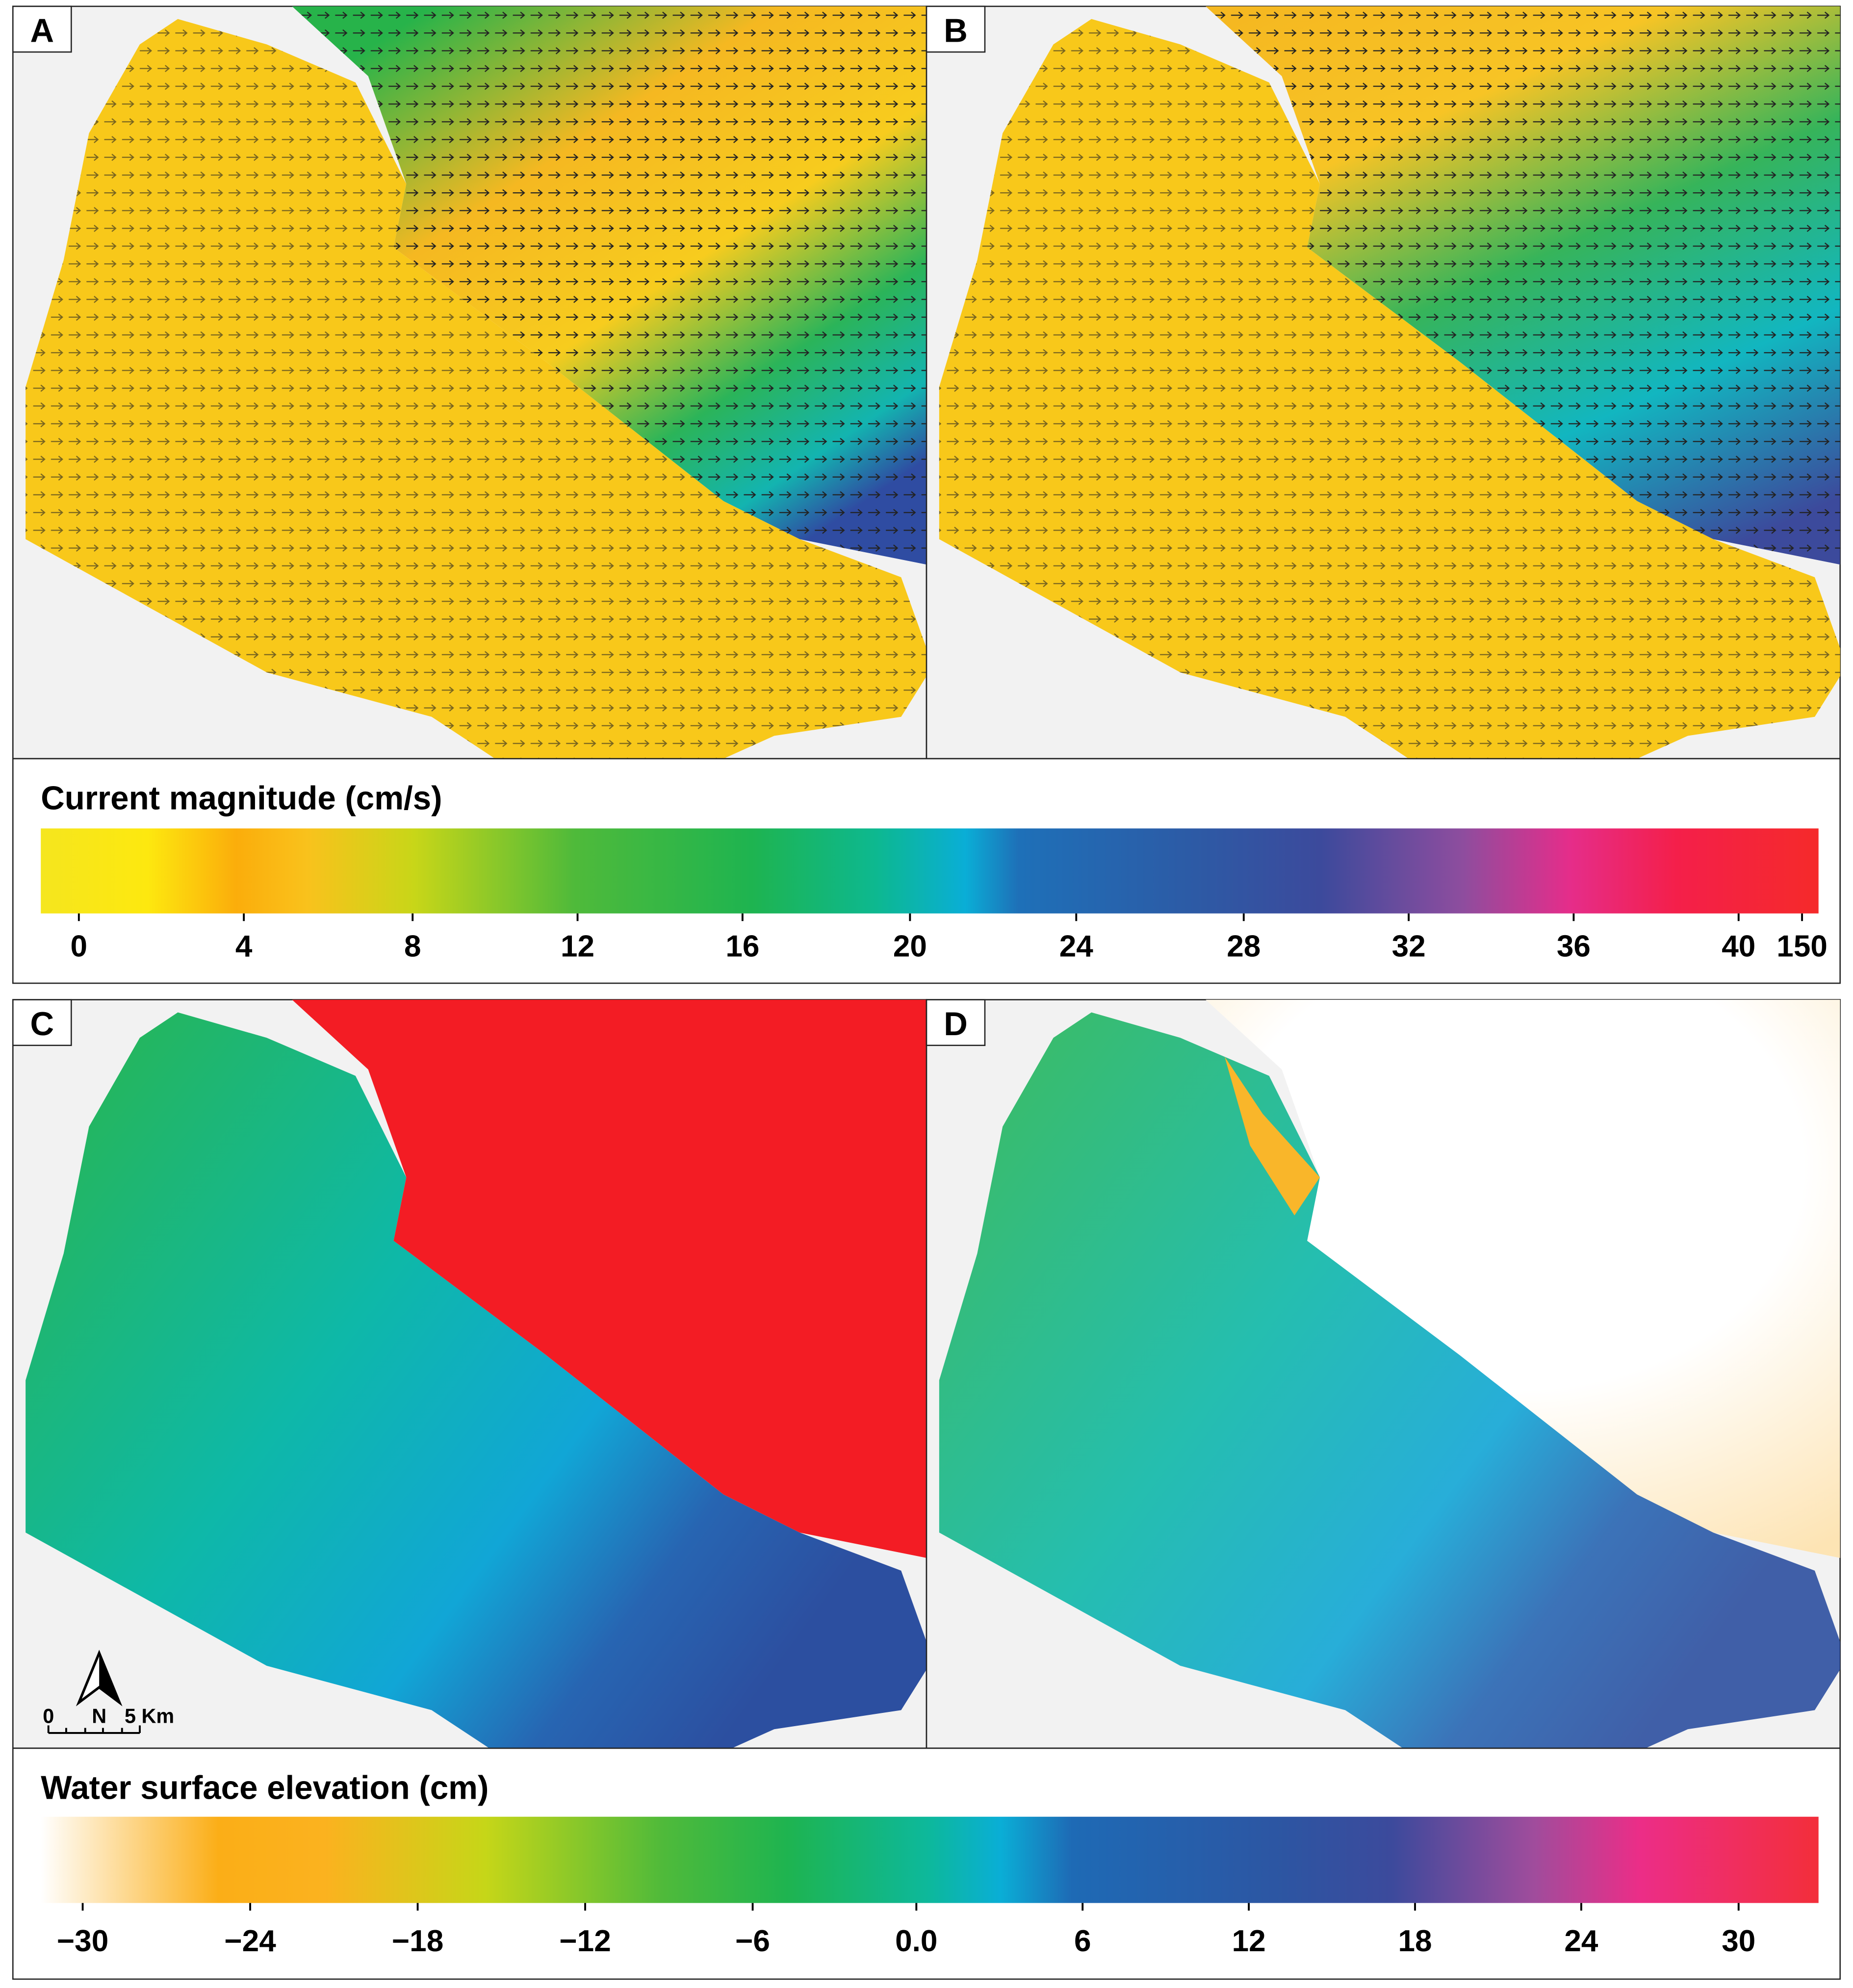  I want to click on scale-start: 0, so click(48, 1716).